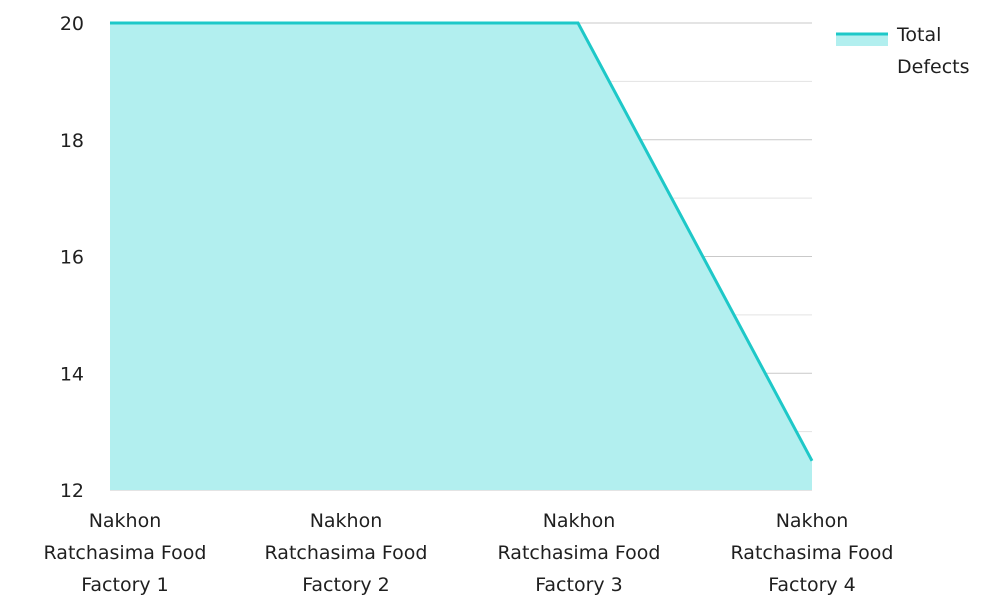 This screenshot has width=986, height=597. I want to click on x-tick-label: Nakhon Ratchasima Food Factory 1, so click(125, 553).